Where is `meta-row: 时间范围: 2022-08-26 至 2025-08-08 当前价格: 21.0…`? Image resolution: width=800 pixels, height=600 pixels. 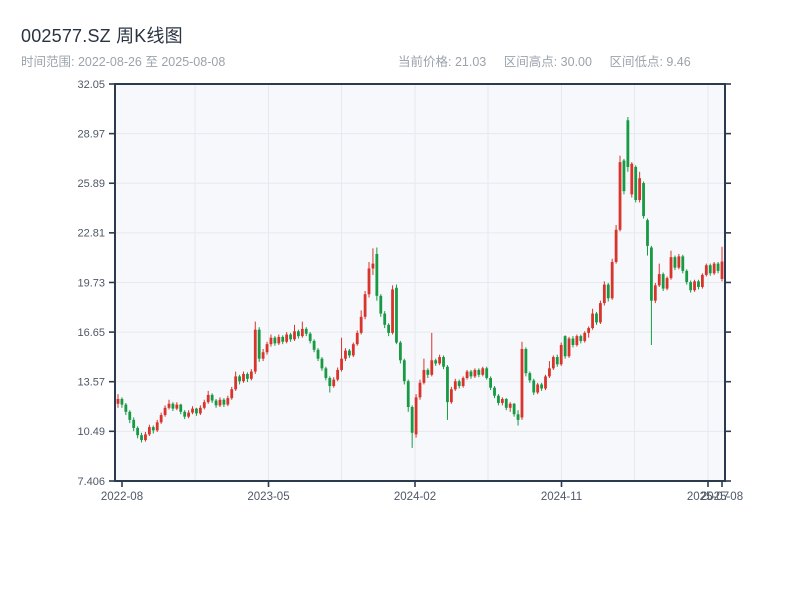
meta-row: 时间范围: 2022-08-26 至 2025-08-08 当前价格: 21.0… is located at coordinates (401, 60).